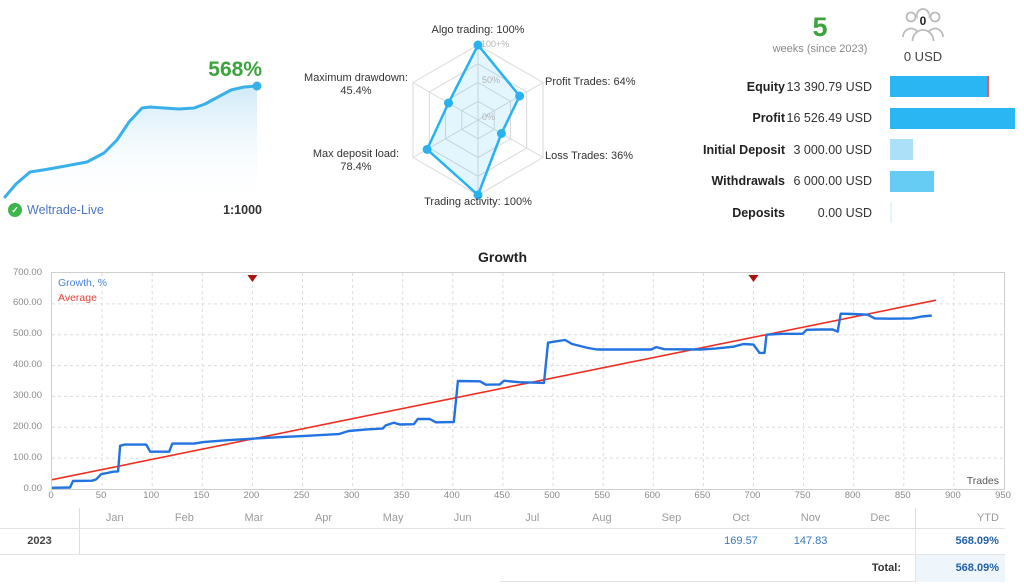  What do you see at coordinates (552, 495) in the screenshot?
I see `x-tick-label: 500` at bounding box center [552, 495].